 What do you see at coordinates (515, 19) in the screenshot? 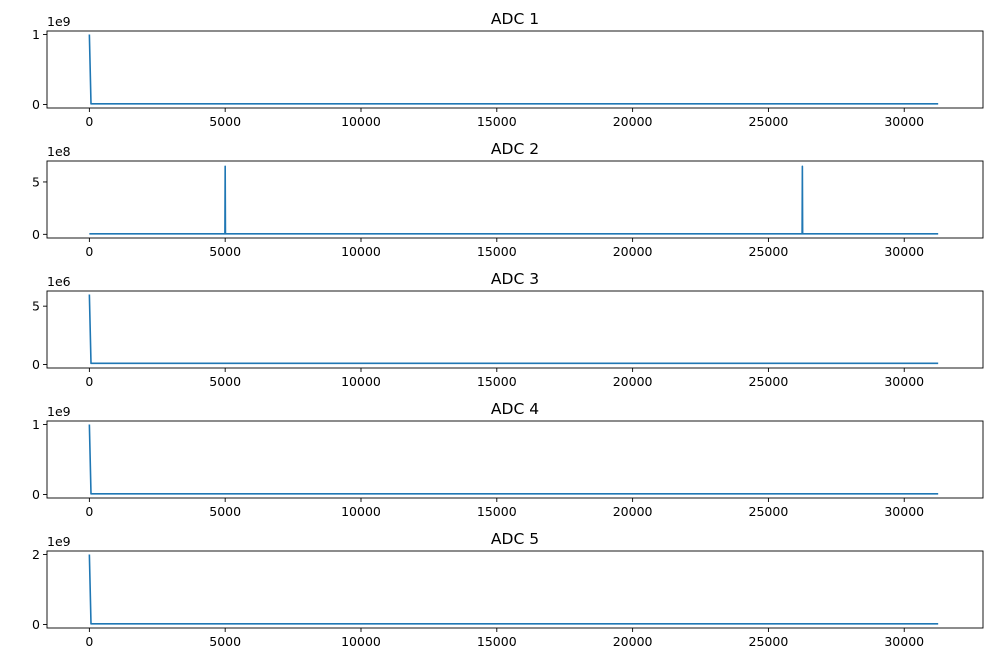
I see `subplot-title: ADC 1` at bounding box center [515, 19].